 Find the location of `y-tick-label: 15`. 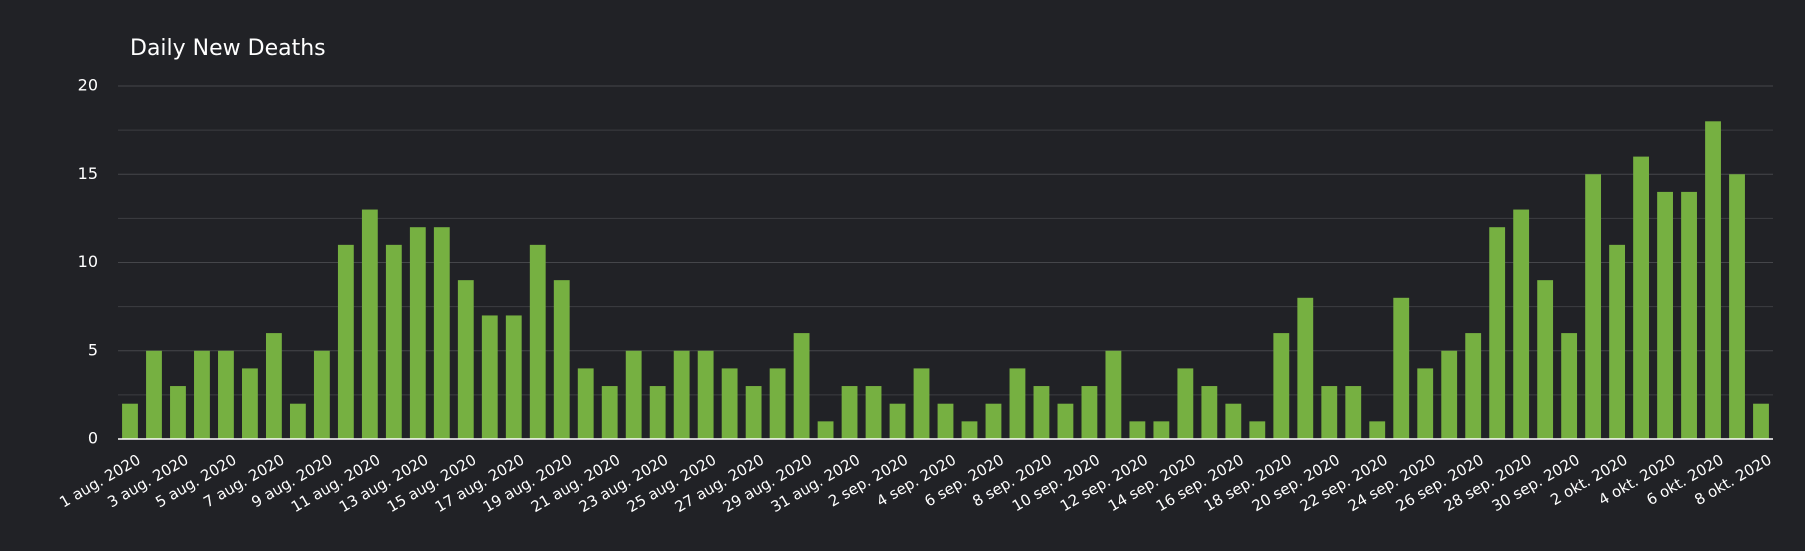

y-tick-label: 15 is located at coordinates (88, 173).